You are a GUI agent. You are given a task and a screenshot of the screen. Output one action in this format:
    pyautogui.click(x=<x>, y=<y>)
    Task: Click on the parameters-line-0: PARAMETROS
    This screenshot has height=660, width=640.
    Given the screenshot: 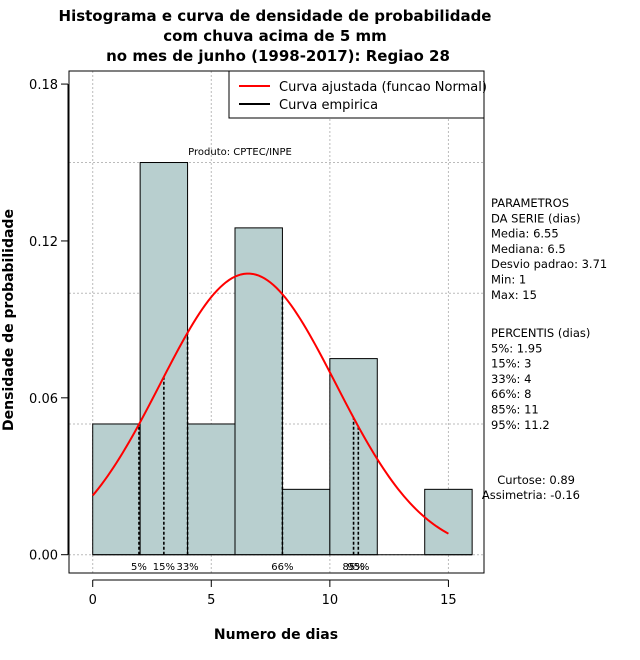 What is the action you would take?
    pyautogui.click(x=530, y=203)
    